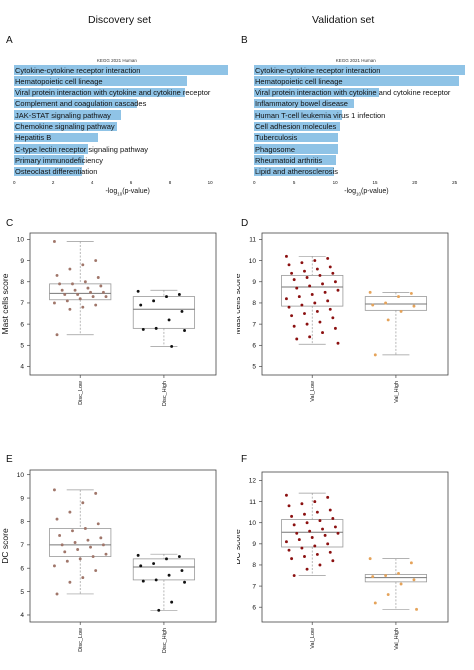  I want to click on panel-letter-f: F, so click(244, 459).